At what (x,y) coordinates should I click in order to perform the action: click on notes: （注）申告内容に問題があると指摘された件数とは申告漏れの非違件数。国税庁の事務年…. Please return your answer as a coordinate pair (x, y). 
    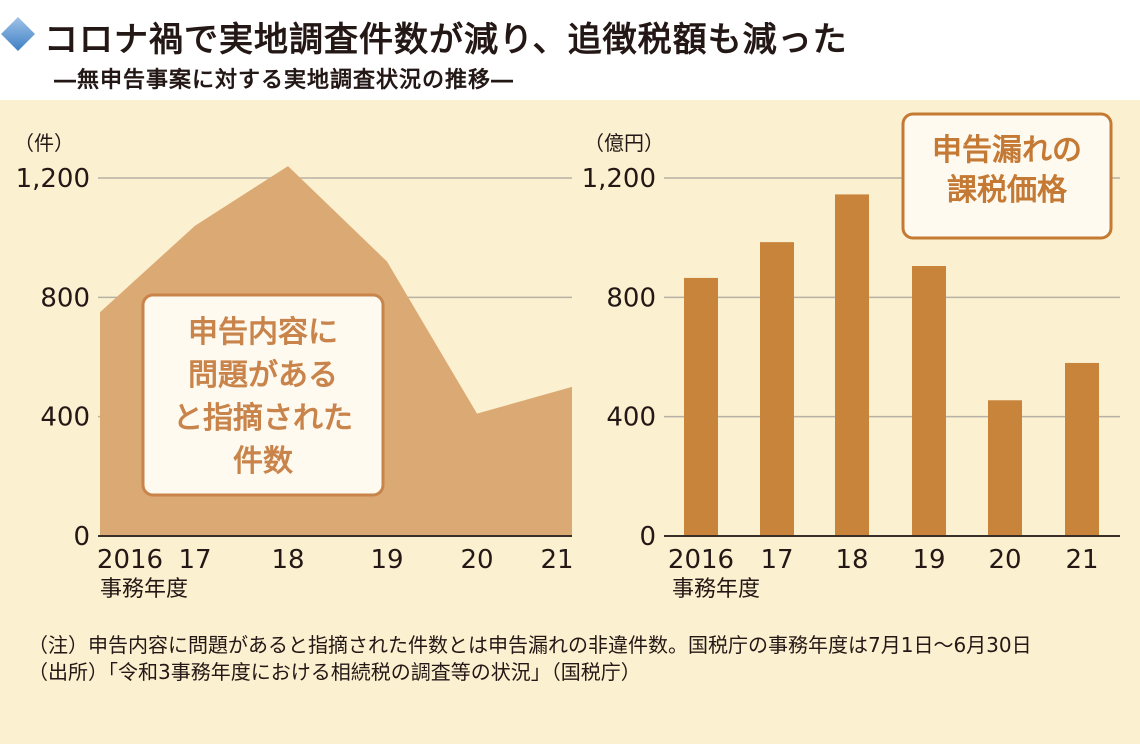
    Looking at the image, I should click on (573, 659).